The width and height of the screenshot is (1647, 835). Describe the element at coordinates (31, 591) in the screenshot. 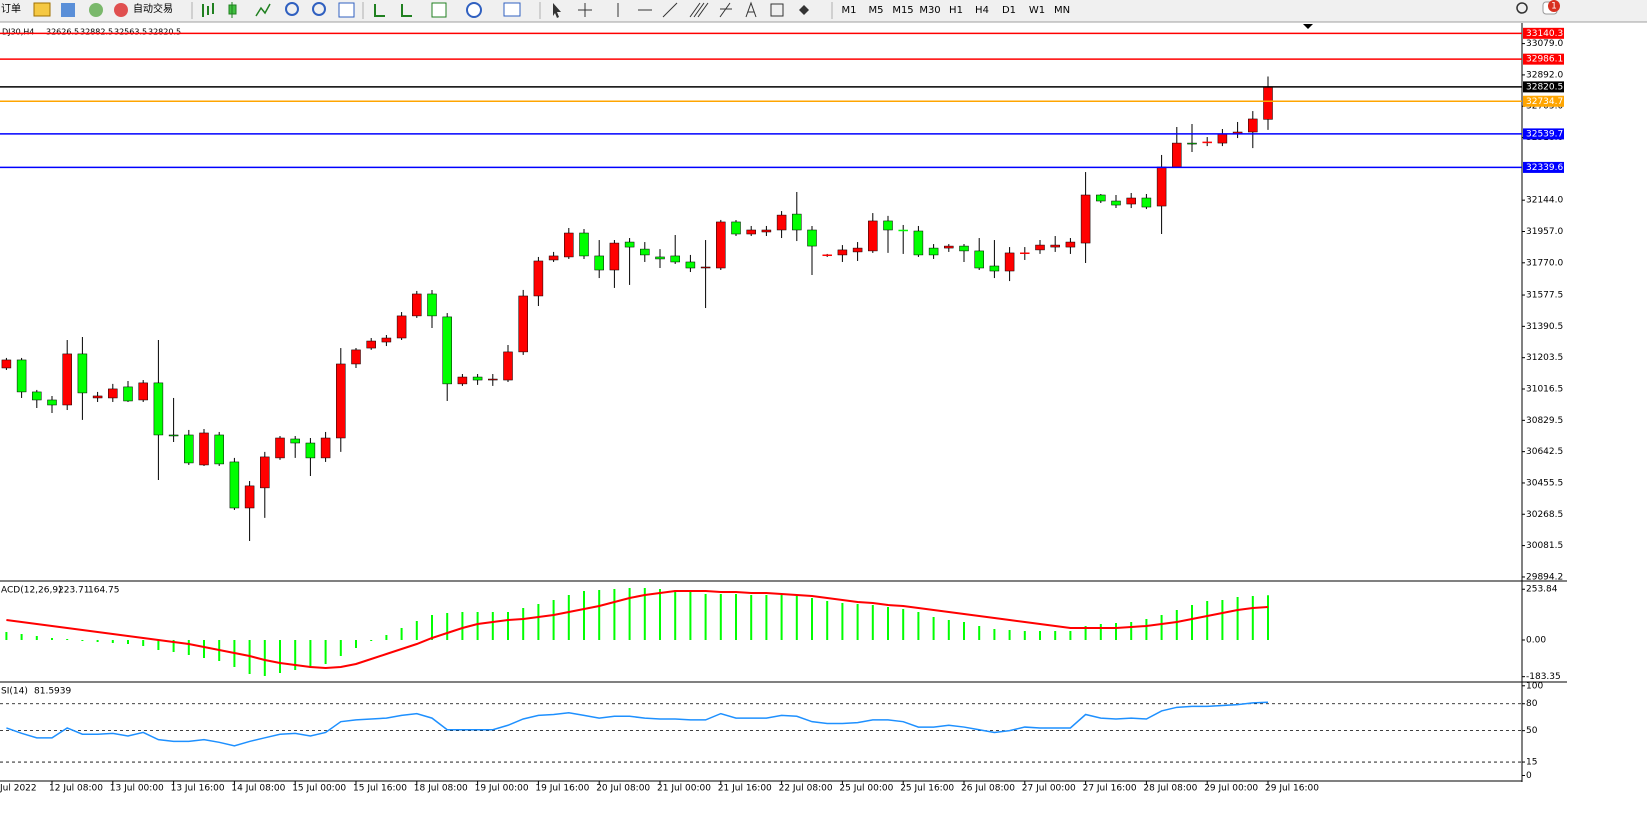

I see `indicator-title: ACD(12,26,9)` at that location.